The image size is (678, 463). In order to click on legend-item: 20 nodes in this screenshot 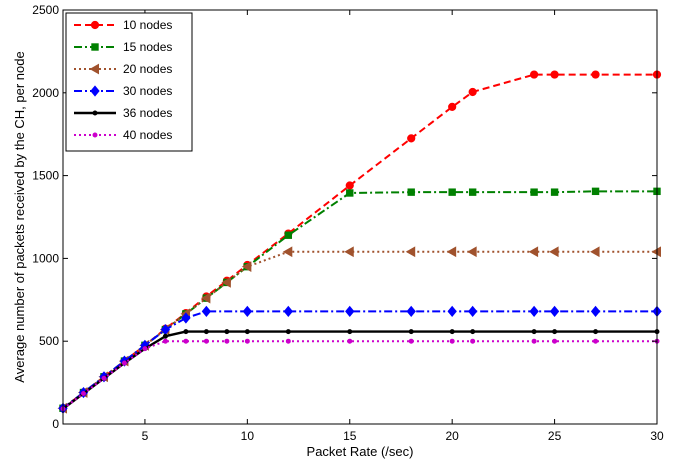, I will do `click(123, 69)`.